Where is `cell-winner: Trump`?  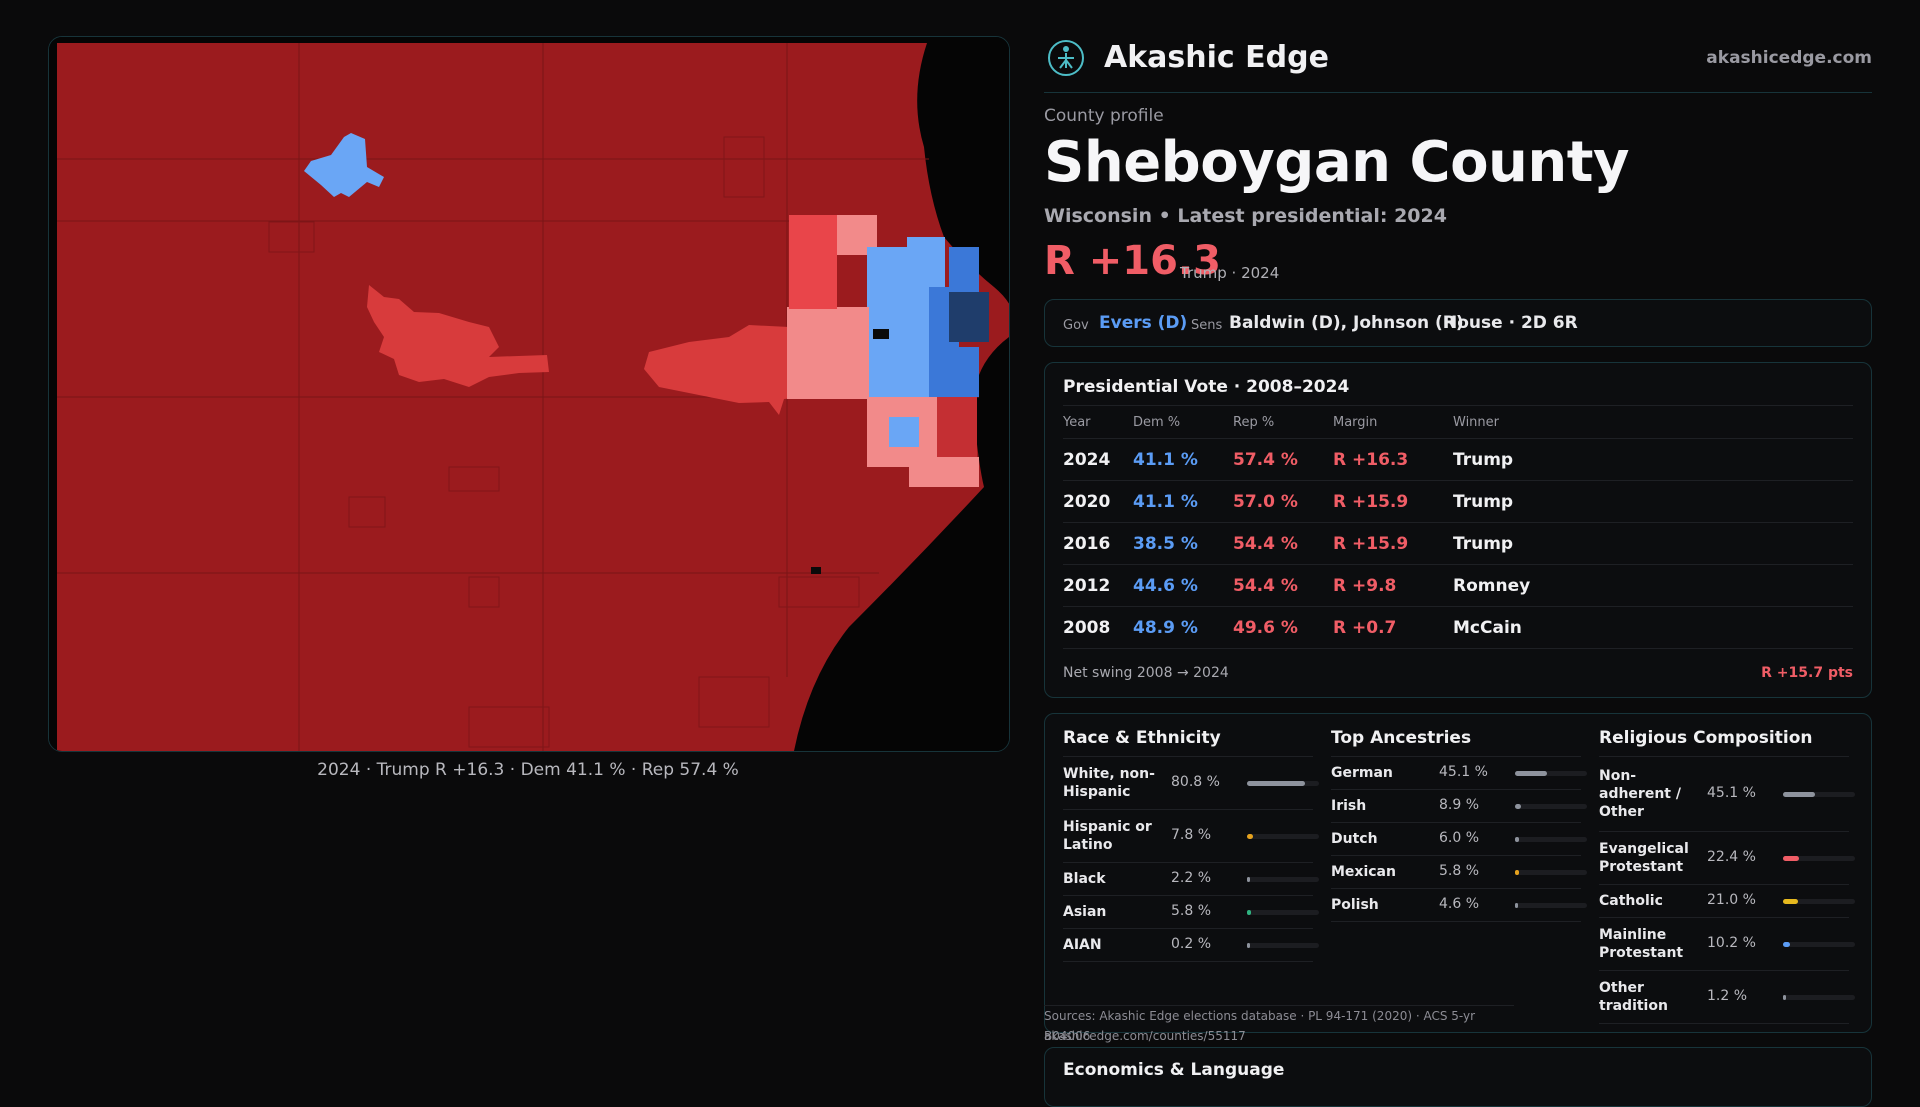 cell-winner: Trump is located at coordinates (1483, 460).